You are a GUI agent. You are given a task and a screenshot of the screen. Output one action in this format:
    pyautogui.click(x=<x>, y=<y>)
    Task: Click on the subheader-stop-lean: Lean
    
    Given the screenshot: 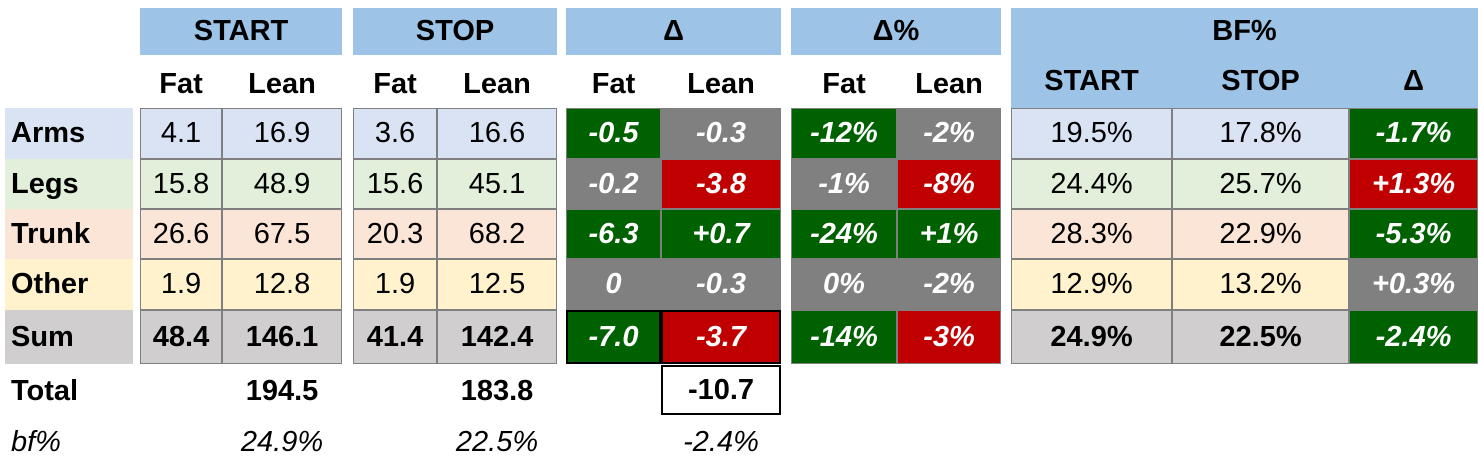 What is the action you would take?
    pyautogui.click(x=497, y=83)
    